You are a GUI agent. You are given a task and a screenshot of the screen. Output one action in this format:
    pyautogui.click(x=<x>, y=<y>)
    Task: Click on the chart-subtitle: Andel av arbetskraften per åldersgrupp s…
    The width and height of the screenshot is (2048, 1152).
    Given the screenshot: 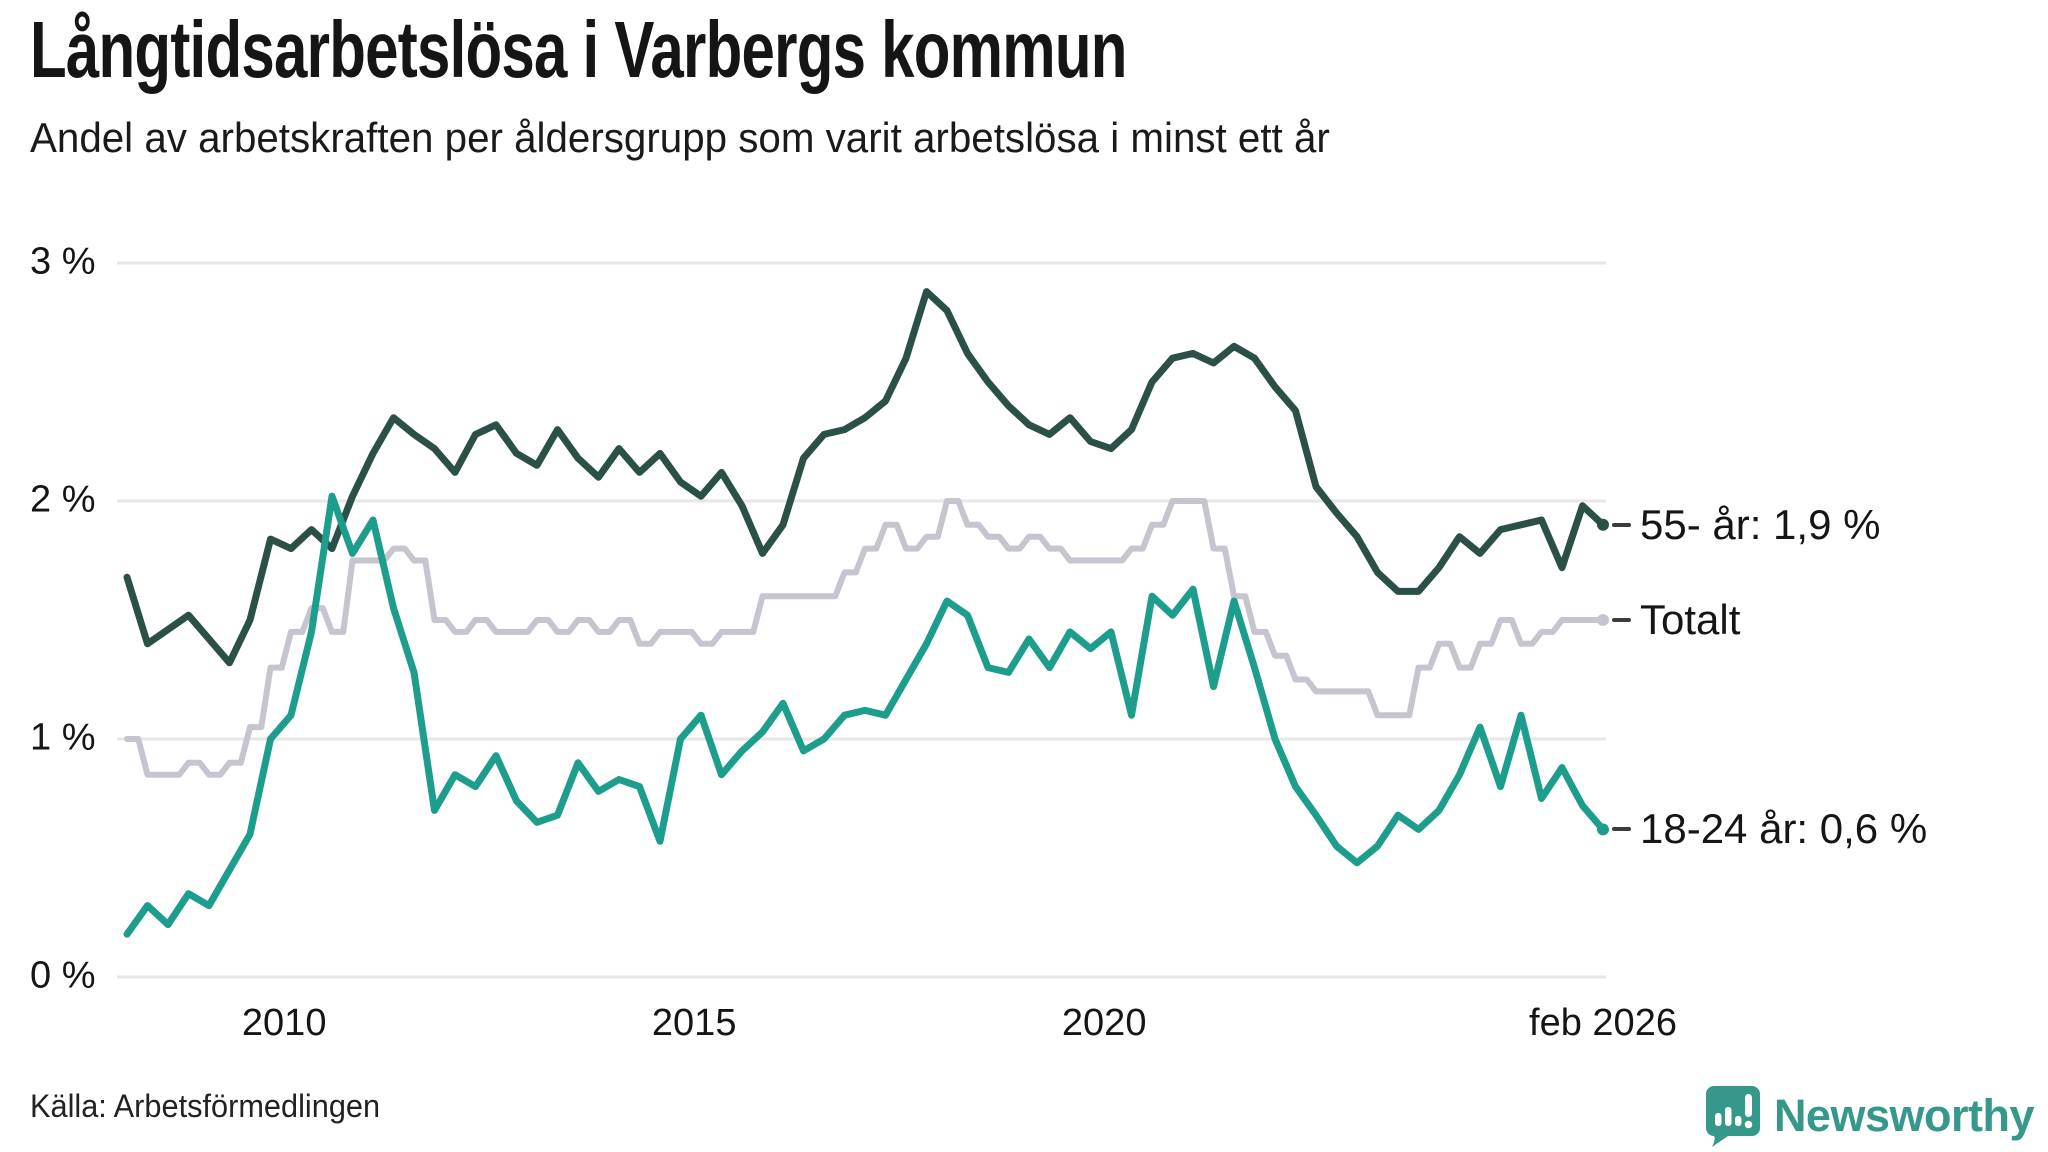 What is the action you would take?
    pyautogui.click(x=680, y=137)
    